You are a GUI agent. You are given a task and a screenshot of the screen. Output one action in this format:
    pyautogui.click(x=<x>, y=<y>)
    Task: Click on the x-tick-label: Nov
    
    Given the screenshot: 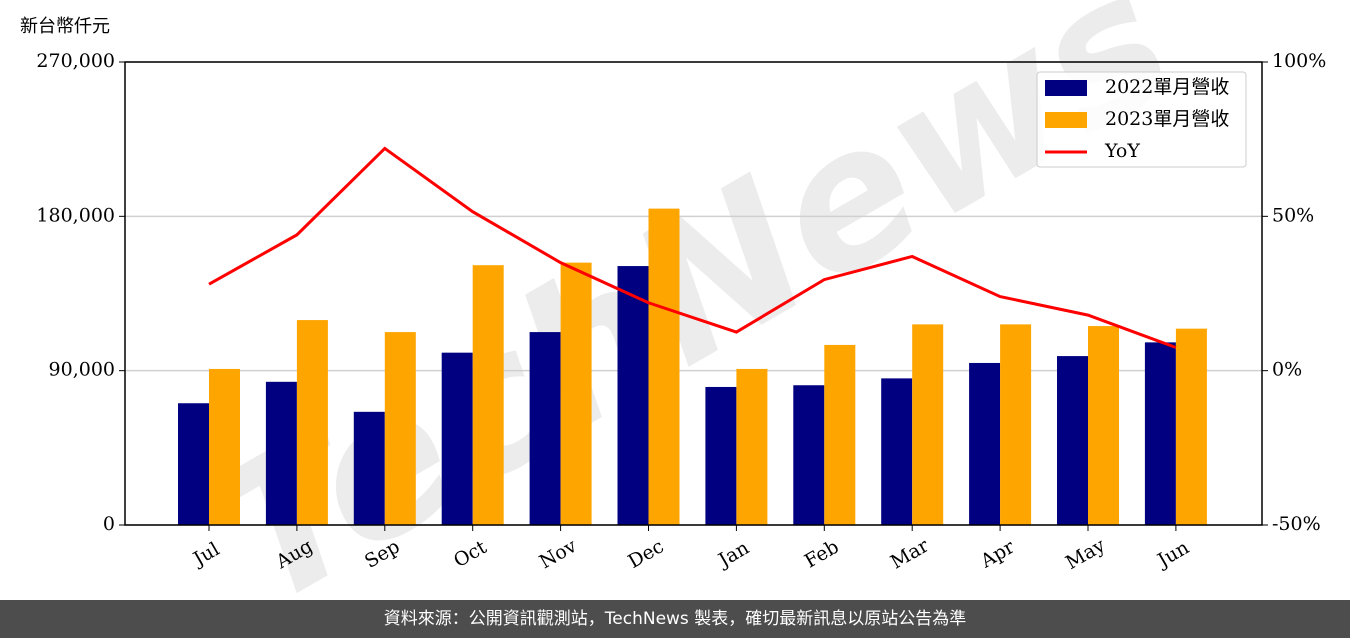 What is the action you would take?
    pyautogui.click(x=558, y=554)
    